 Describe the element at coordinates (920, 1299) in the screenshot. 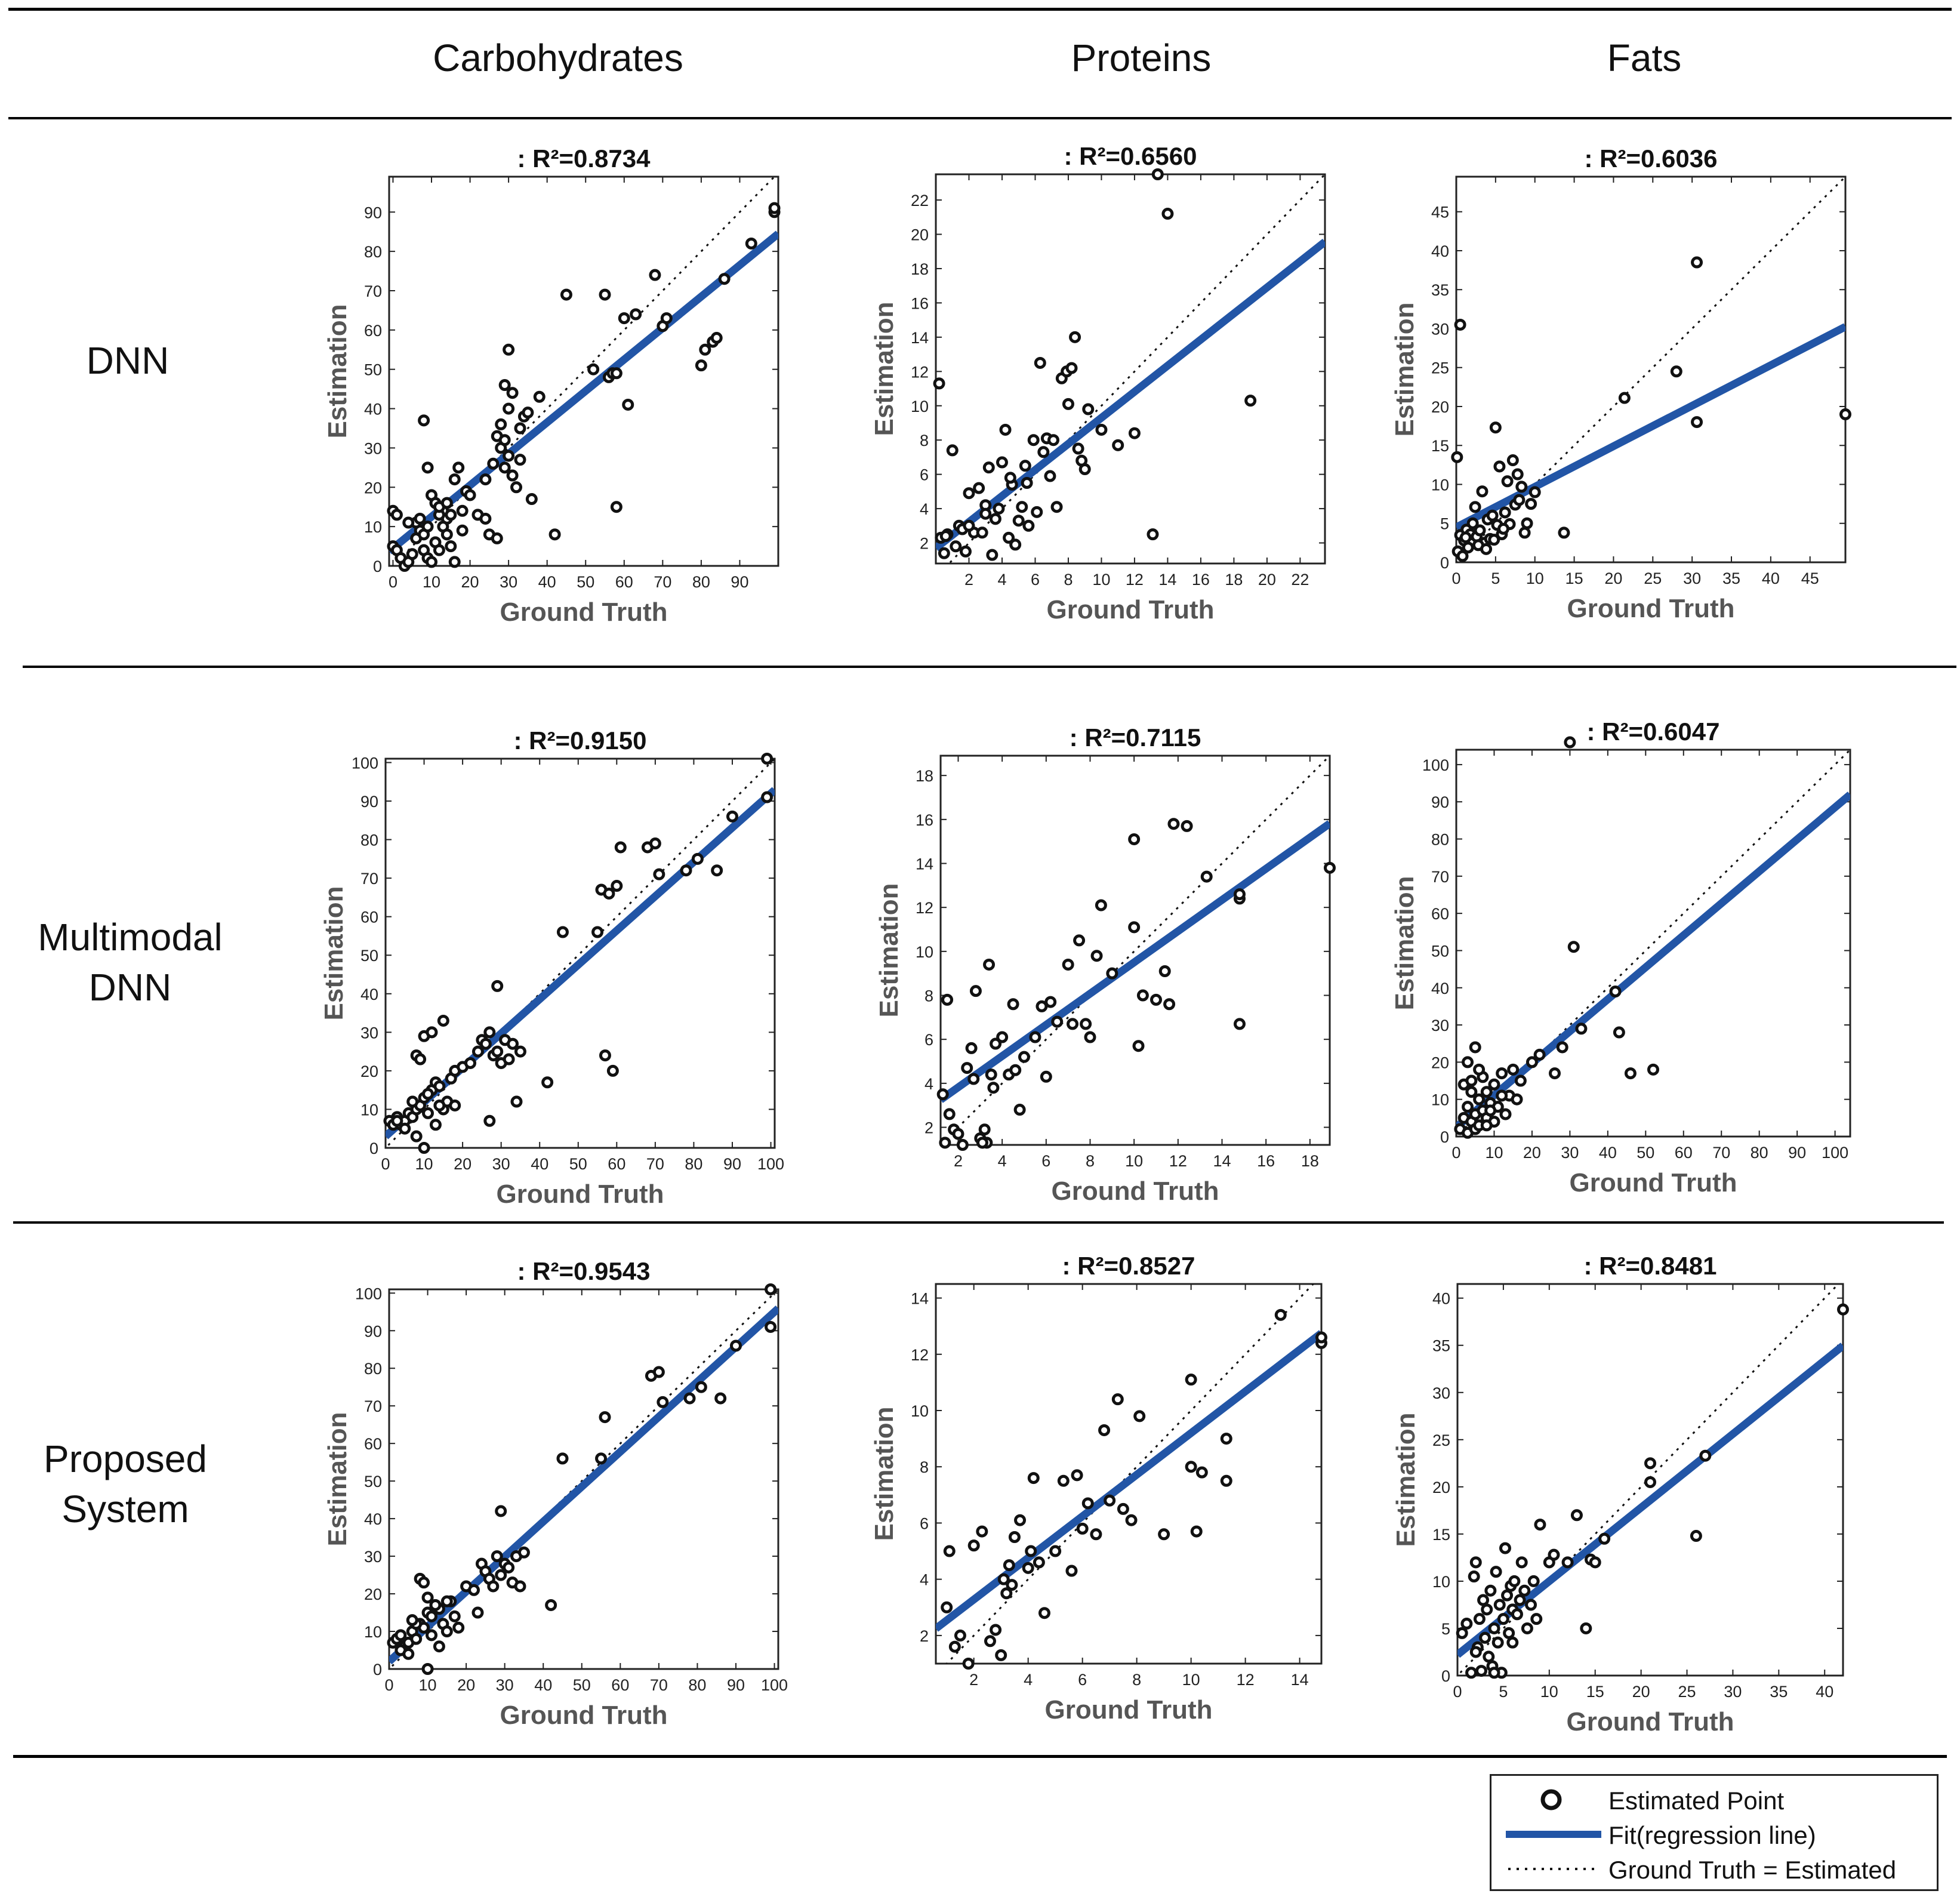

I see `y-tick-label: 14` at that location.